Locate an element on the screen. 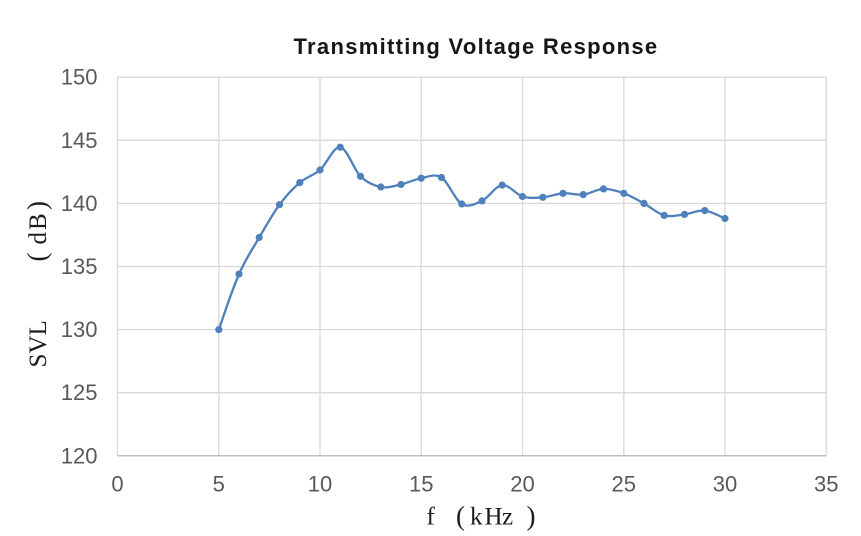 The width and height of the screenshot is (861, 536). svg-text: k is located at coordinates (476, 516).